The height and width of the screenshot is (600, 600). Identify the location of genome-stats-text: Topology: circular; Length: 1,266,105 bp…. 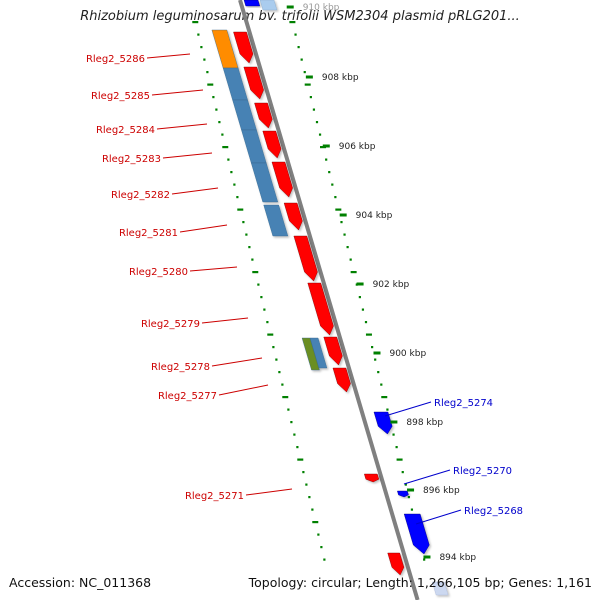
(420, 582).